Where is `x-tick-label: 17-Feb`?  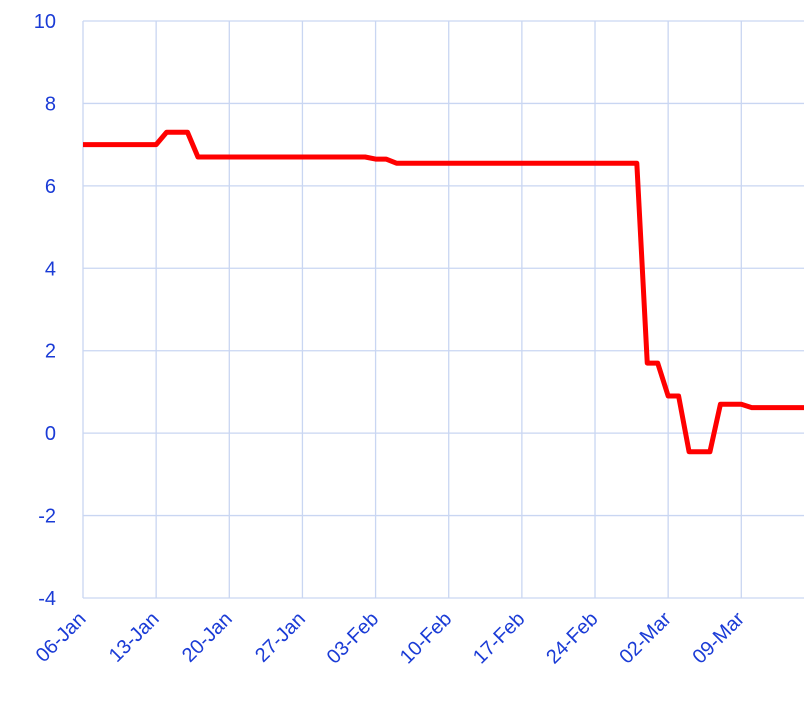
x-tick-label: 17-Feb is located at coordinates (499, 638).